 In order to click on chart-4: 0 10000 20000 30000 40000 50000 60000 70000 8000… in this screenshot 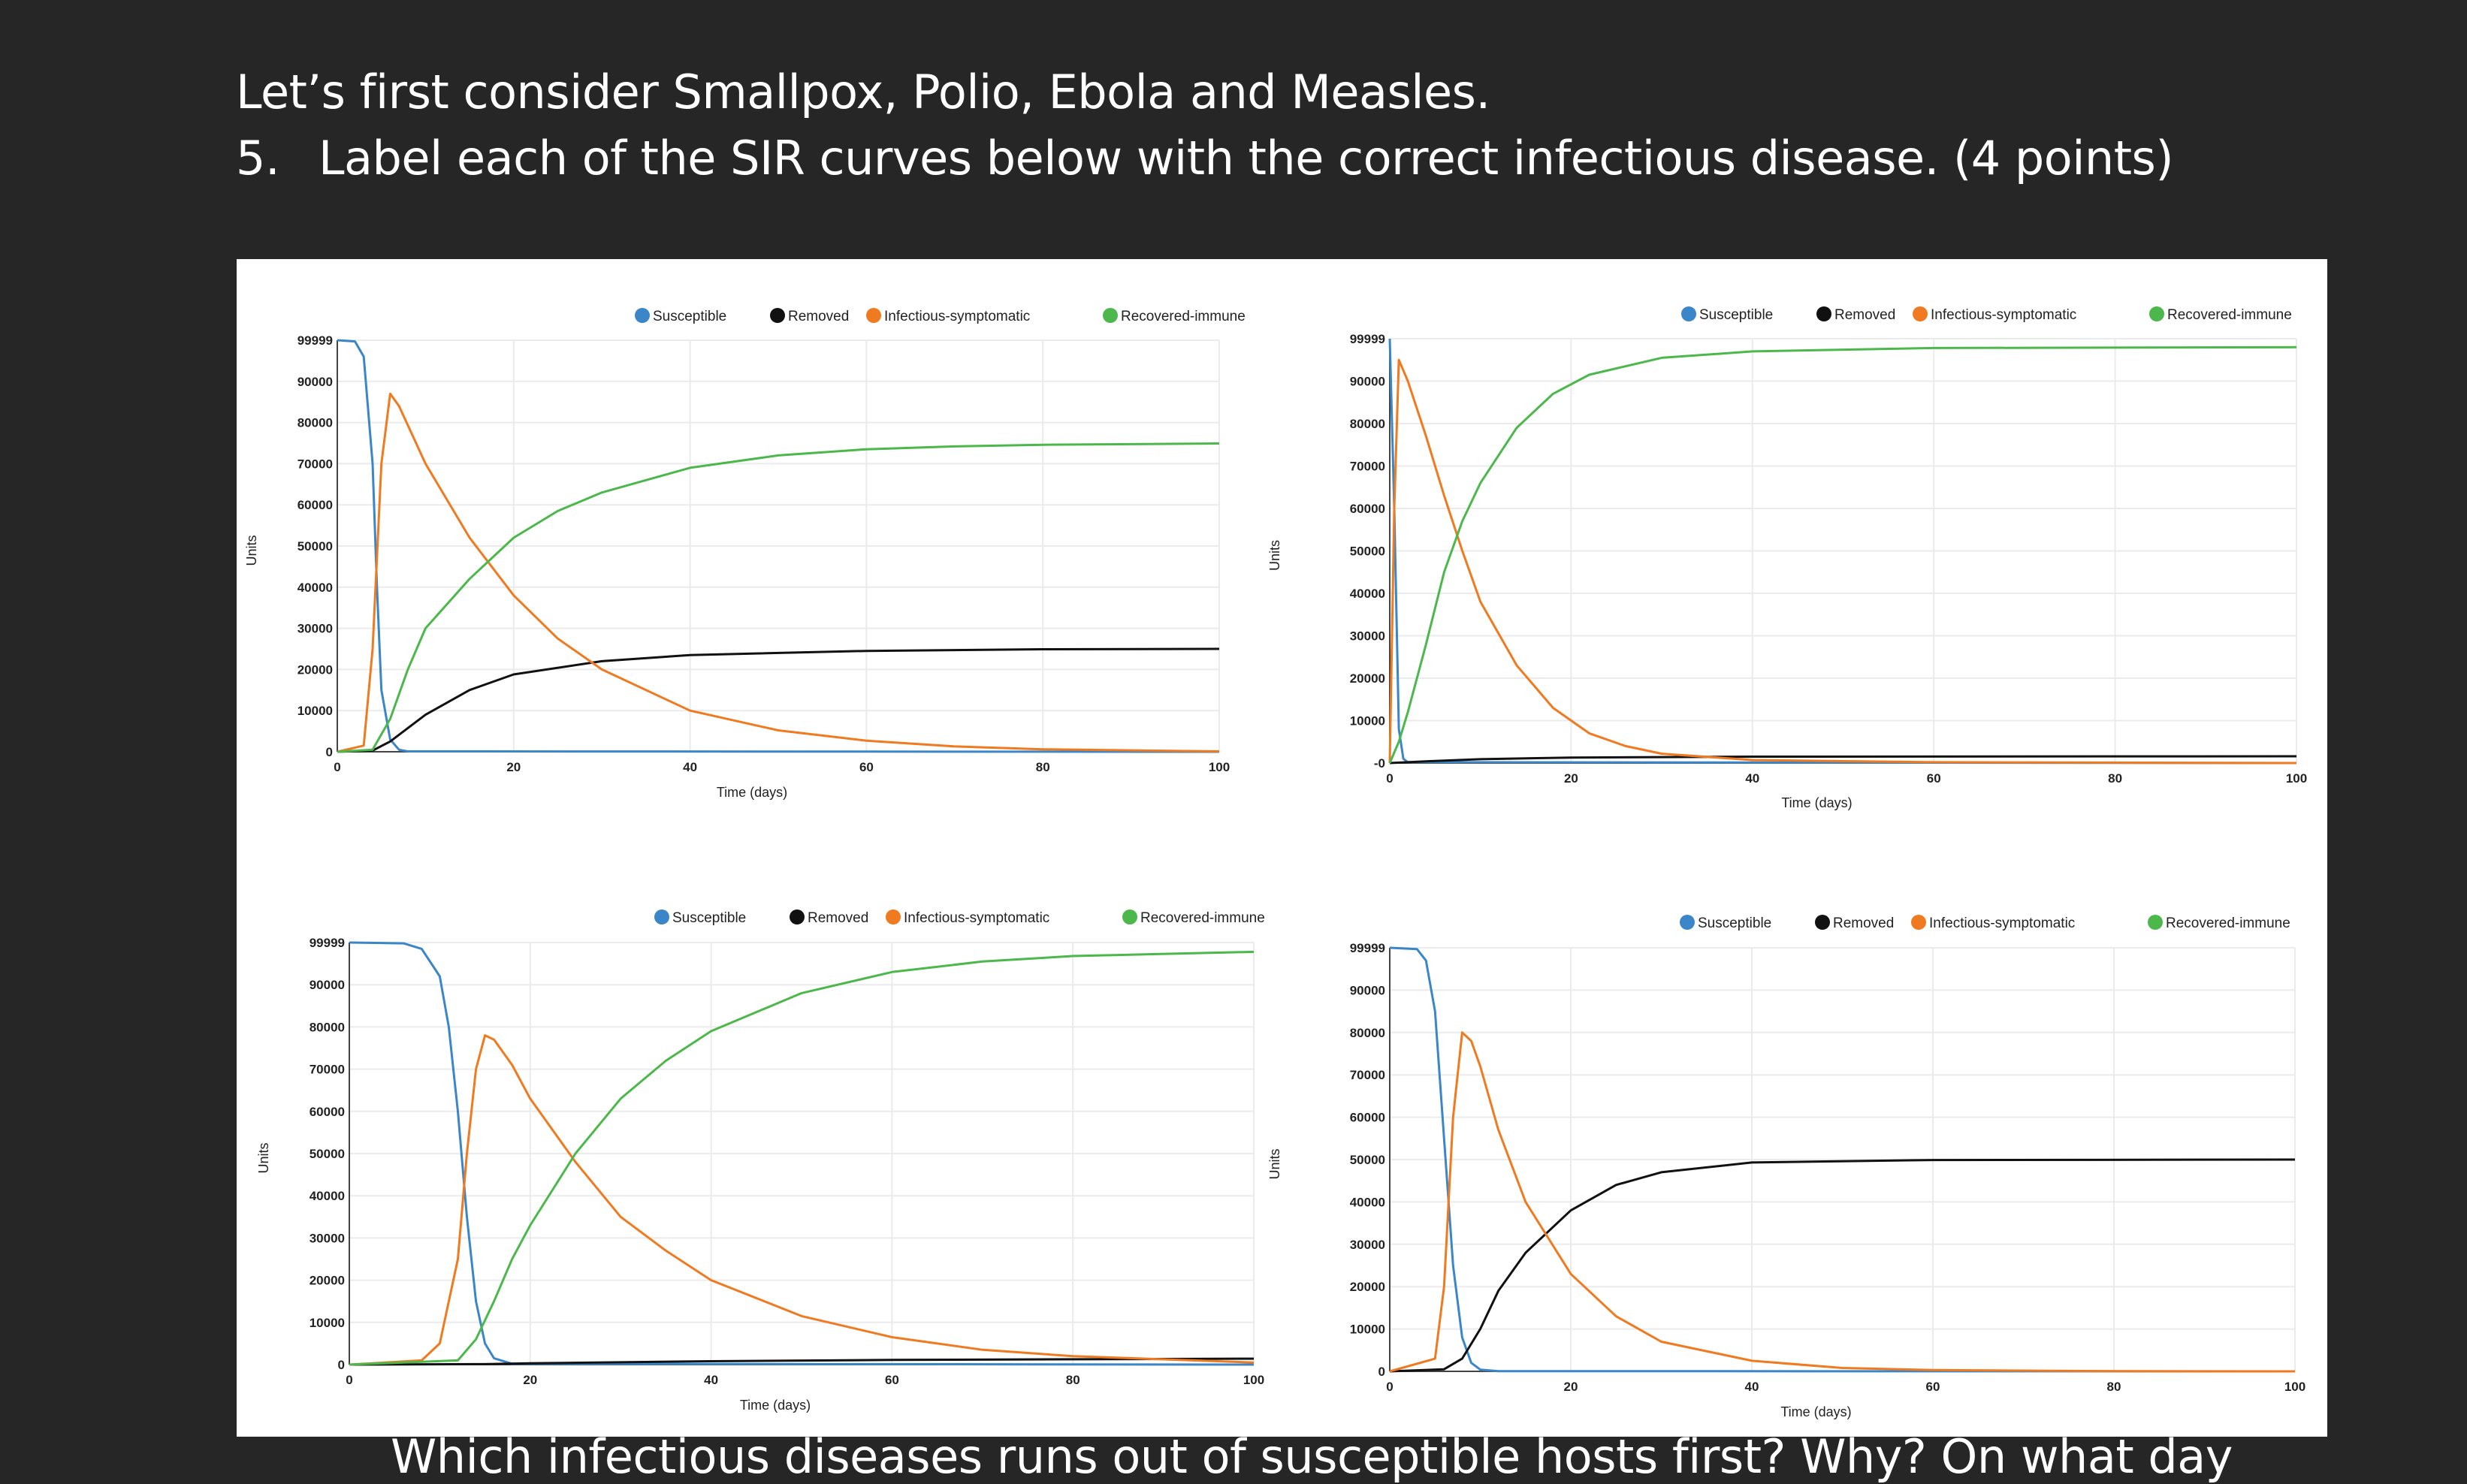, I will do `click(1786, 1167)`.